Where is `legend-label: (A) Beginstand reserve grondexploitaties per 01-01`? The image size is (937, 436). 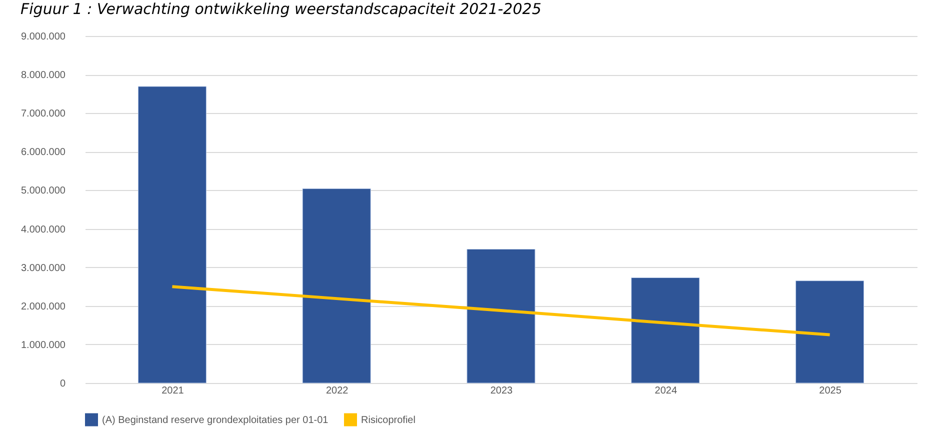 legend-label: (A) Beginstand reserve grondexploitaties per 01-01 is located at coordinates (215, 420).